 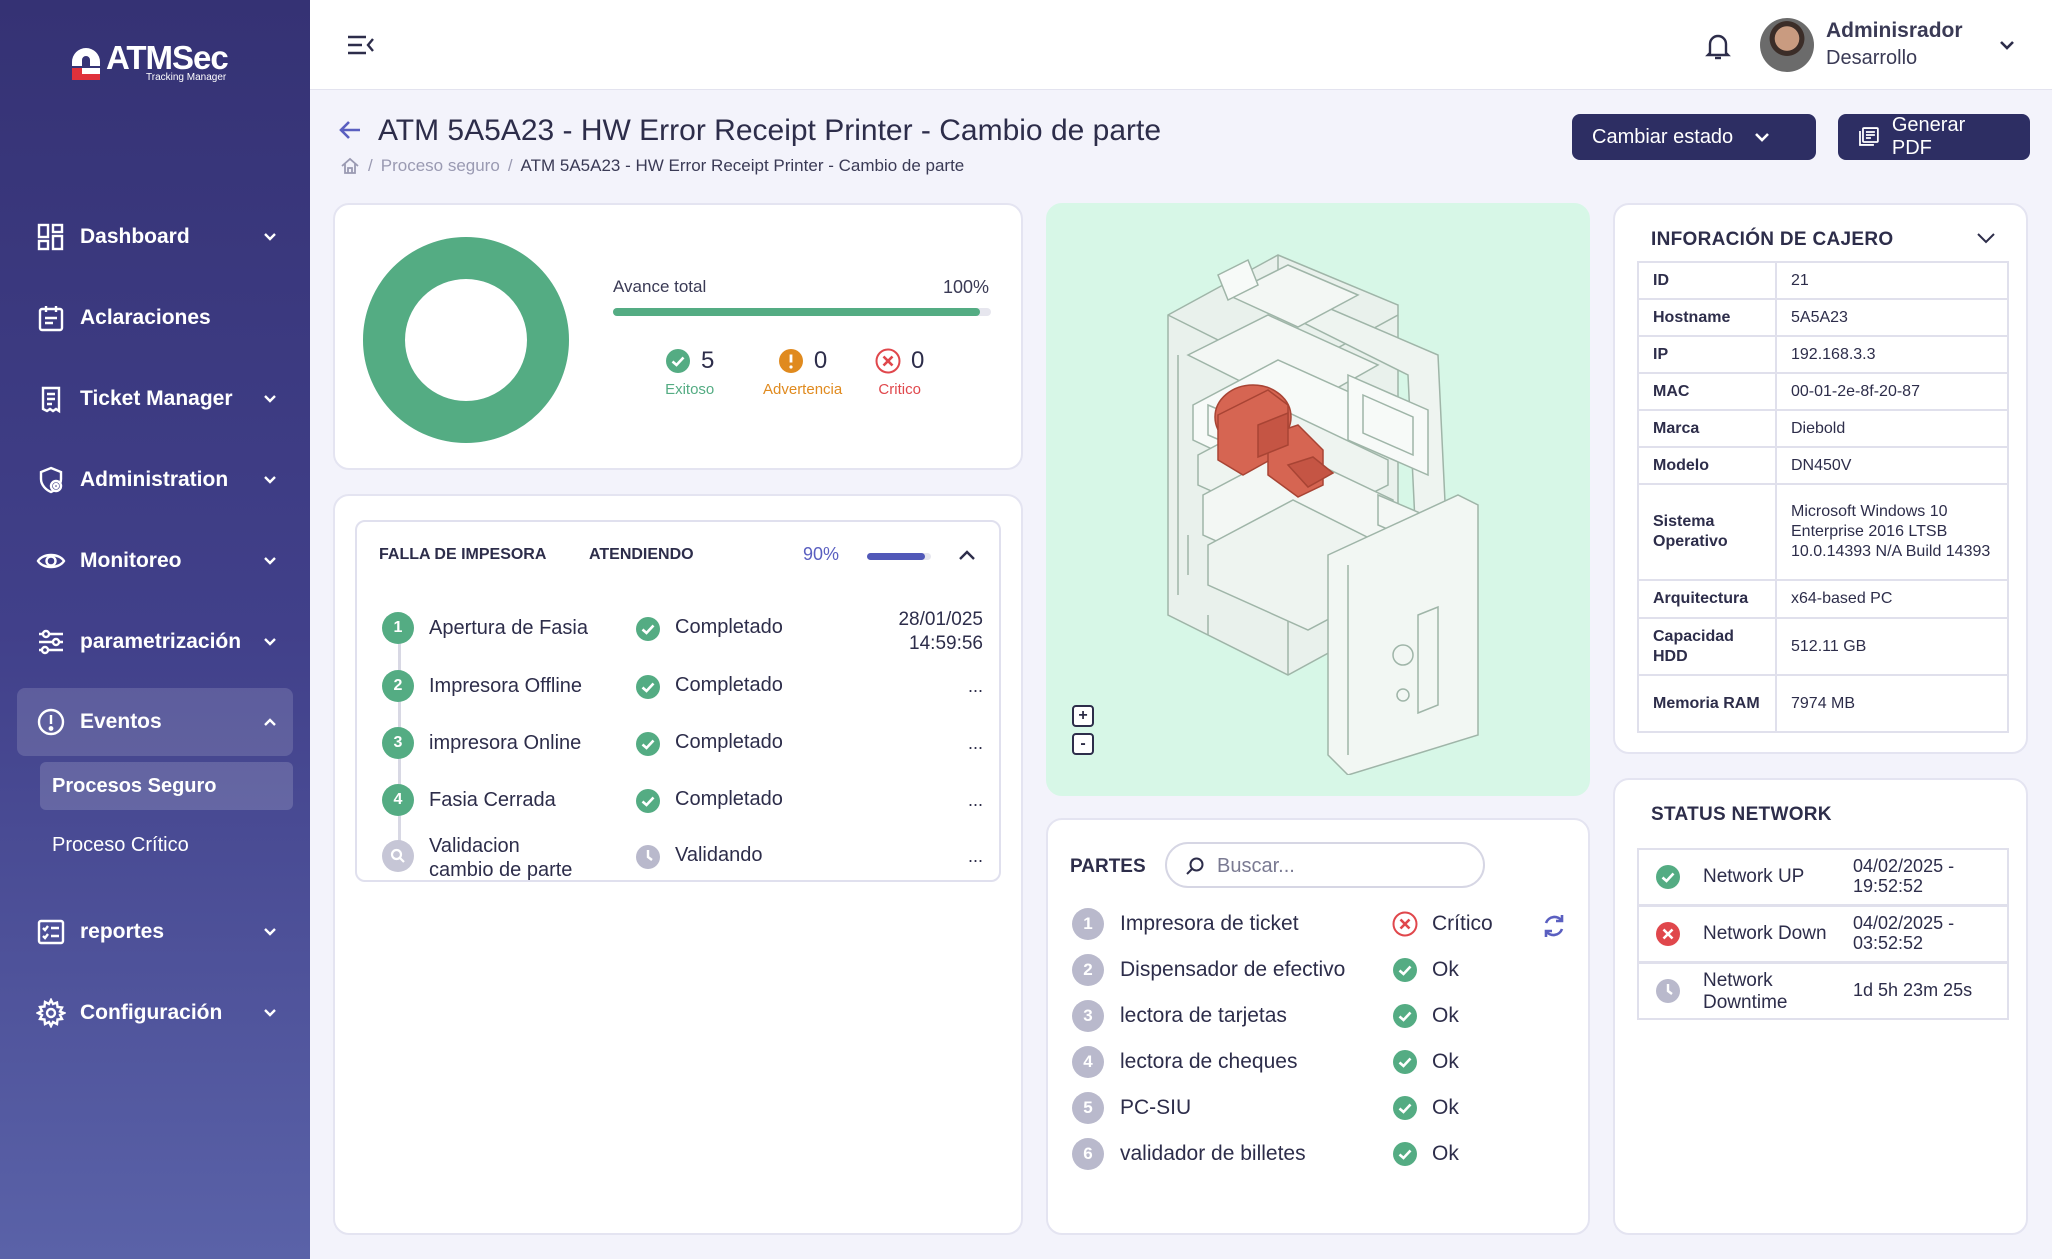 I want to click on sidebar-item-label: parametrización, so click(x=161, y=641).